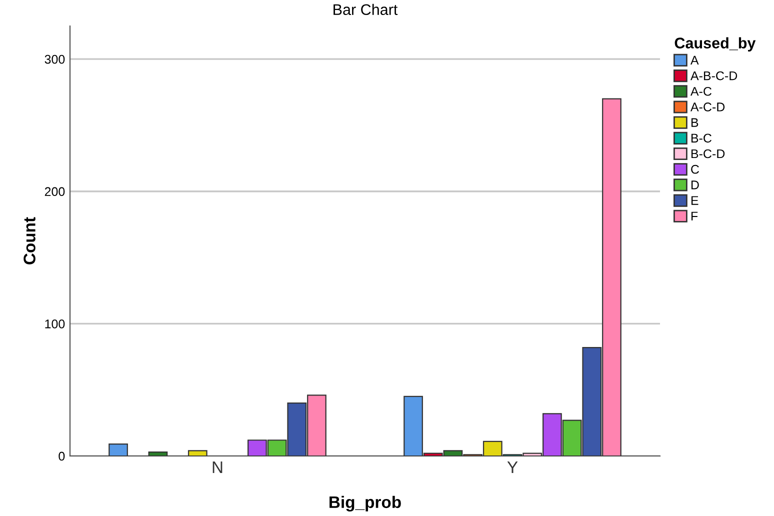 This screenshot has width=774, height=516. Describe the element at coordinates (217, 467) in the screenshot. I see `x-tick-label: N` at that location.